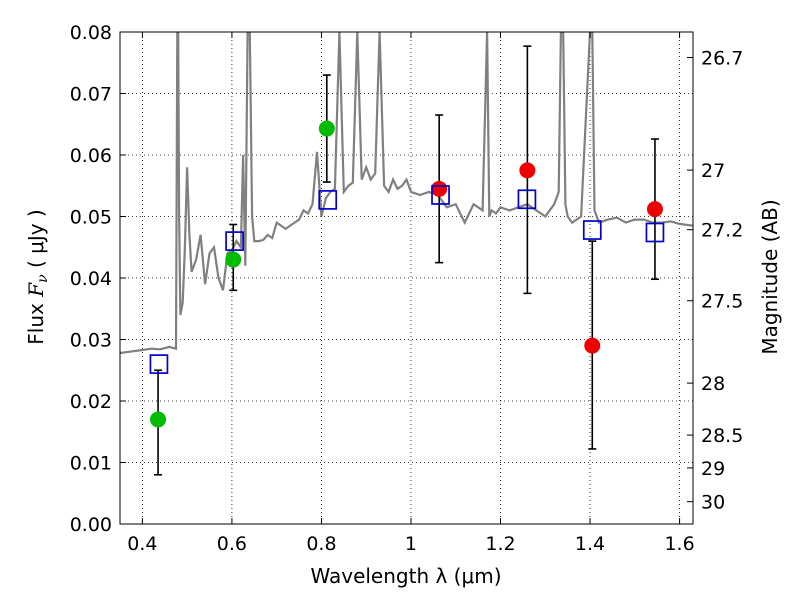 The image size is (800, 600). What do you see at coordinates (36, 321) in the screenshot?
I see `y-axis-label-prefix: Flux` at bounding box center [36, 321].